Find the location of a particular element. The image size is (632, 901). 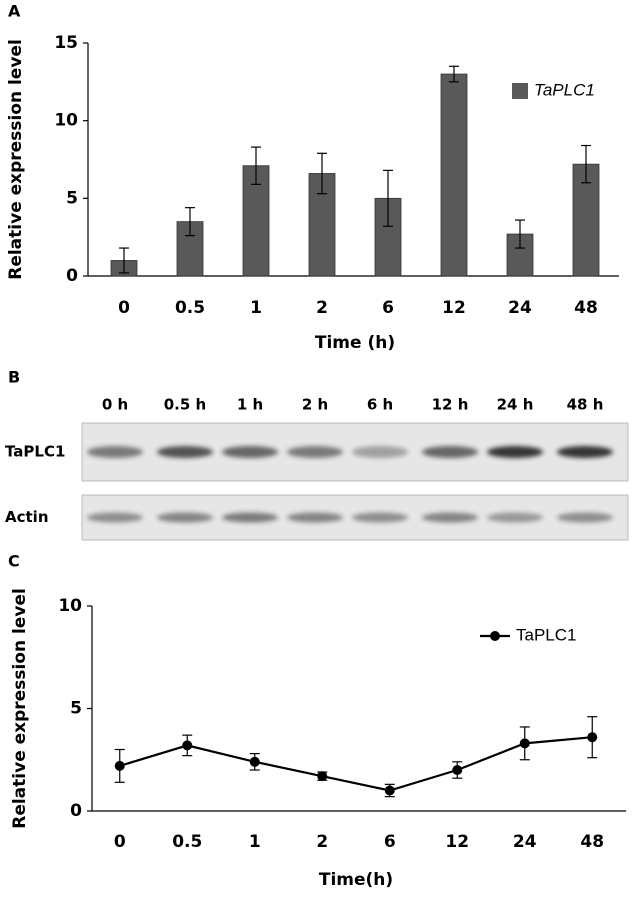

lane-label: 1 h is located at coordinates (250, 405).